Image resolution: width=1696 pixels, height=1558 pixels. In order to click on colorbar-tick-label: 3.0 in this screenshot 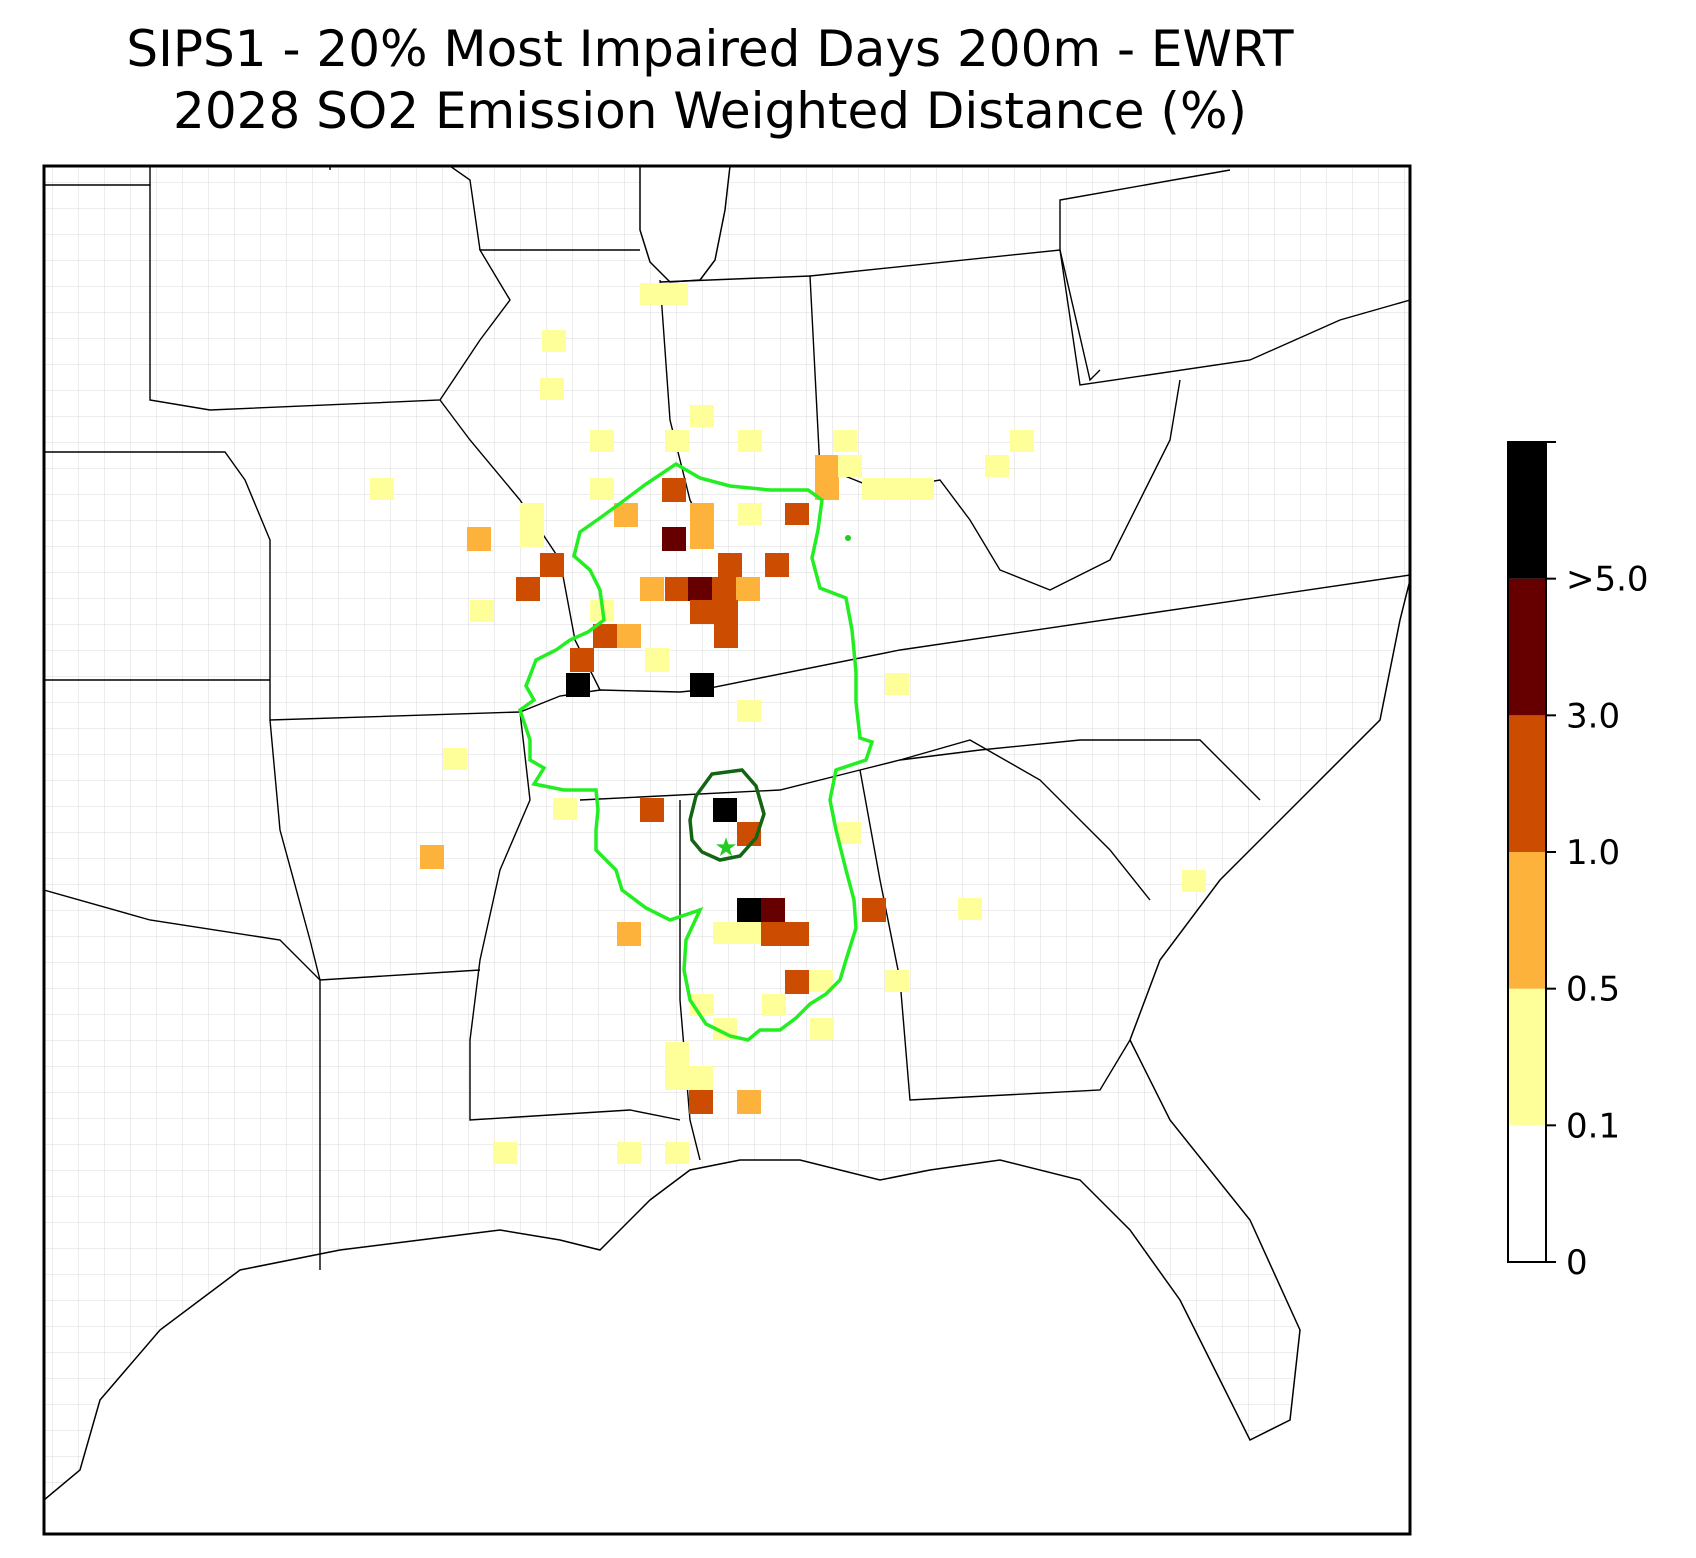, I will do `click(1593, 716)`.